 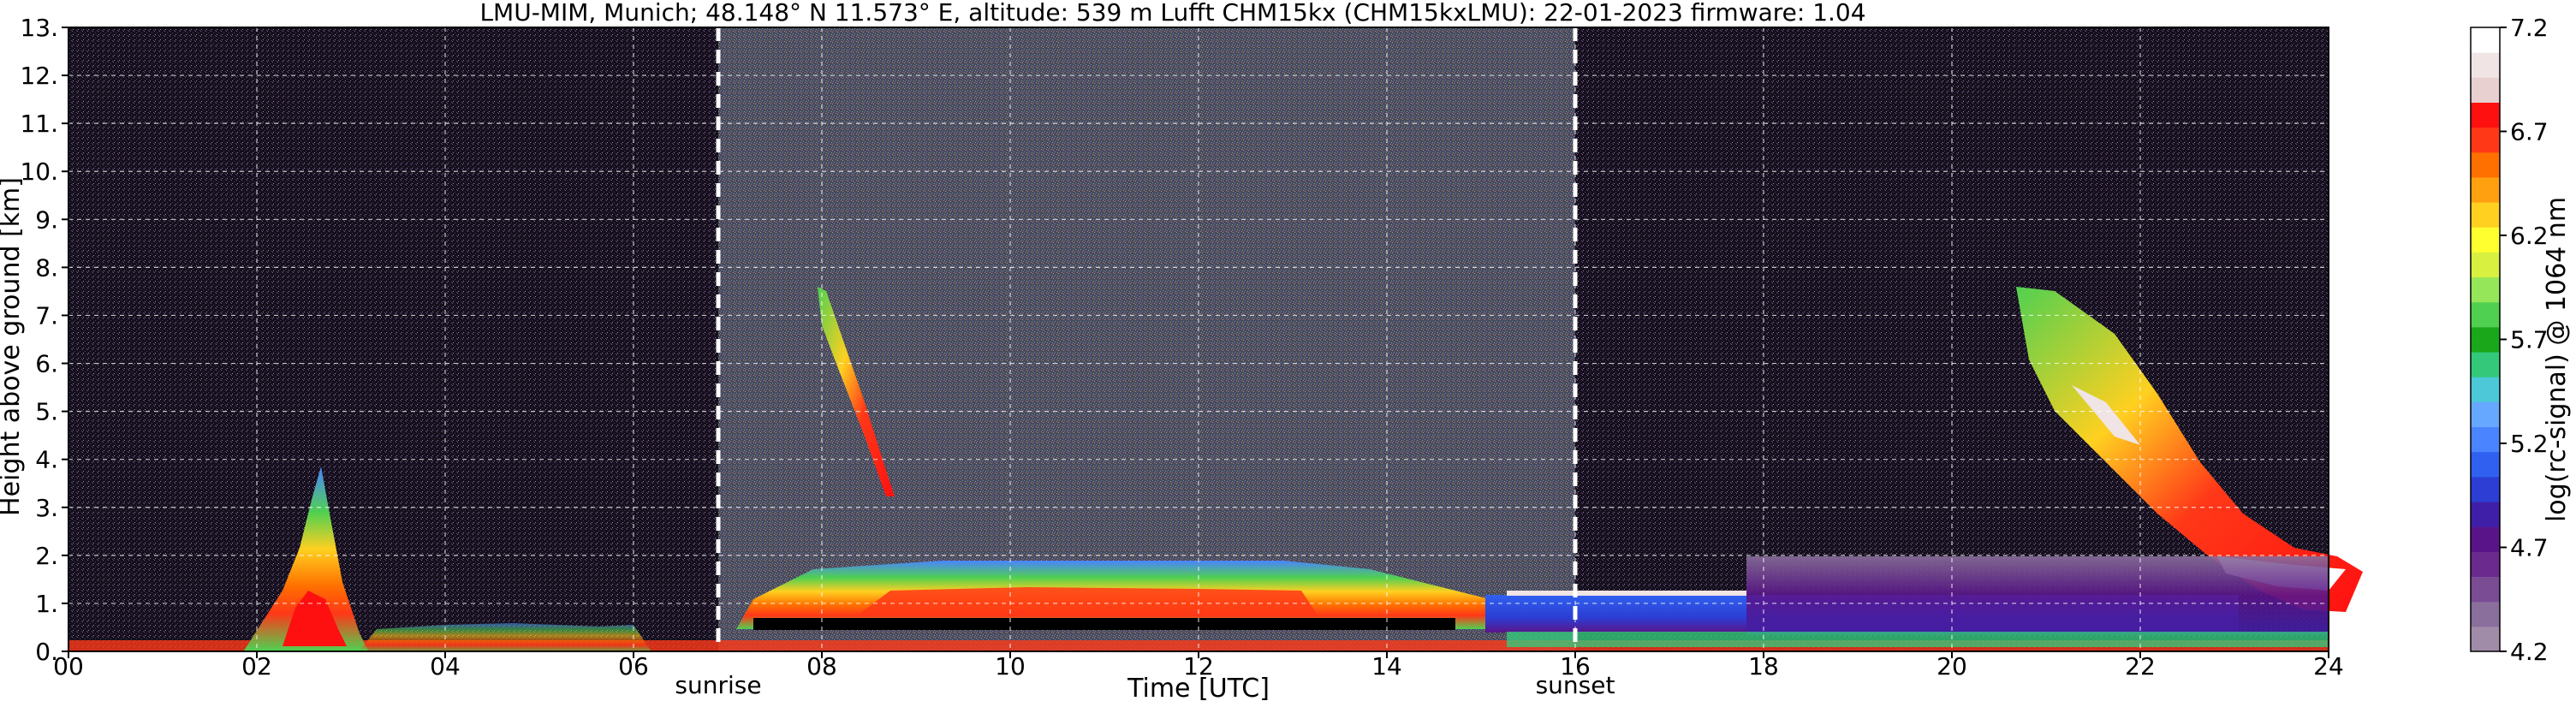 What do you see at coordinates (856, 391) in the screenshot?
I see `high-cloud-streak` at bounding box center [856, 391].